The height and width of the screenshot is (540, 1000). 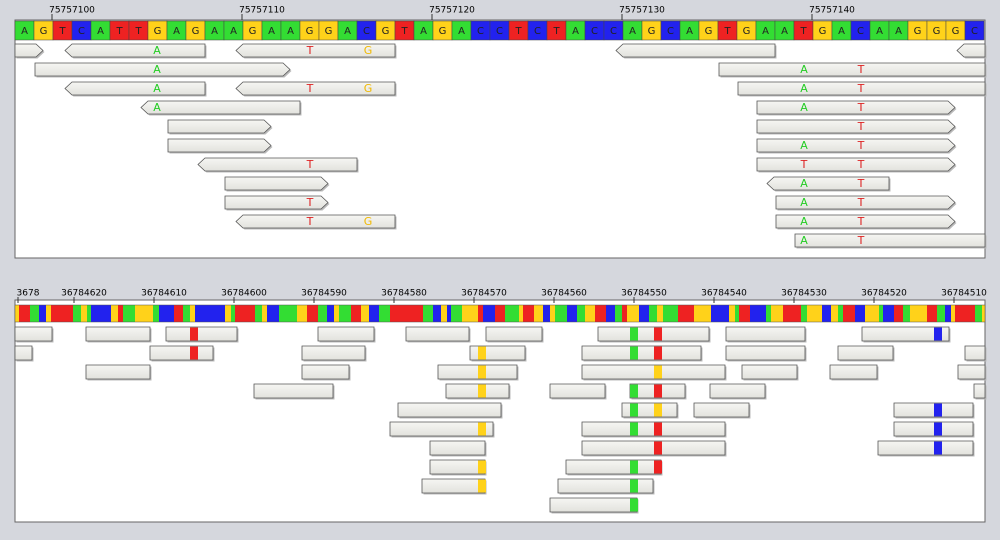 What do you see at coordinates (484, 294) in the screenshot?
I see `tick-label: 36784570` at bounding box center [484, 294].